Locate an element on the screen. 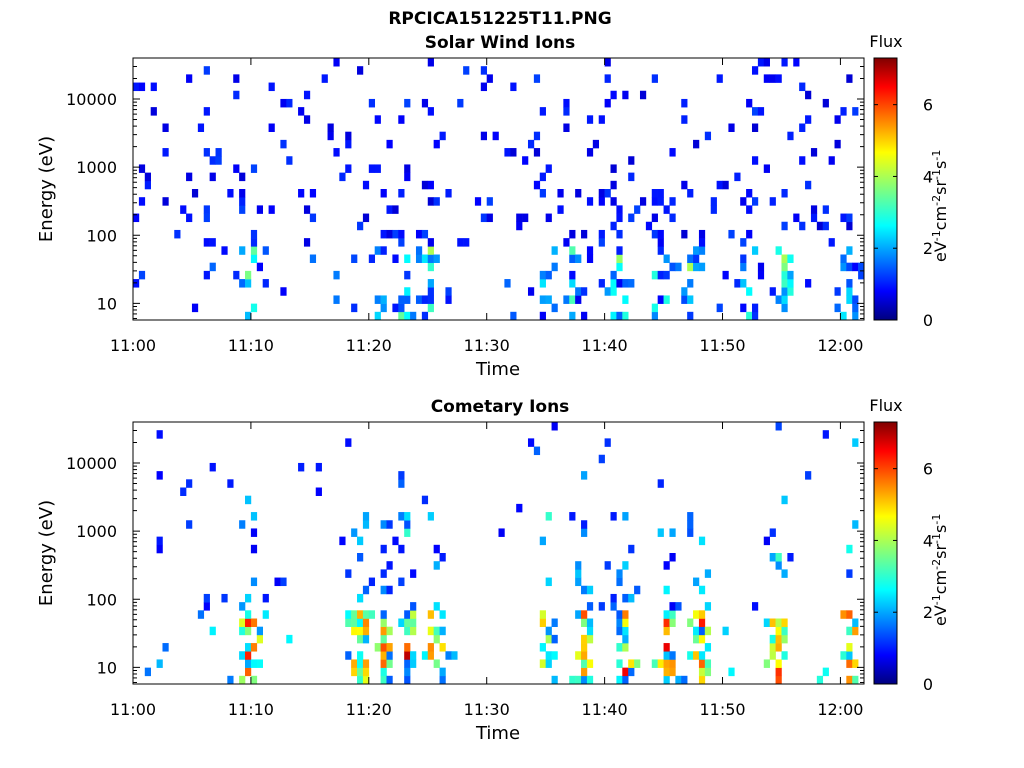 The image size is (1024, 768). y-tick-label: 100 is located at coordinates (101, 235).